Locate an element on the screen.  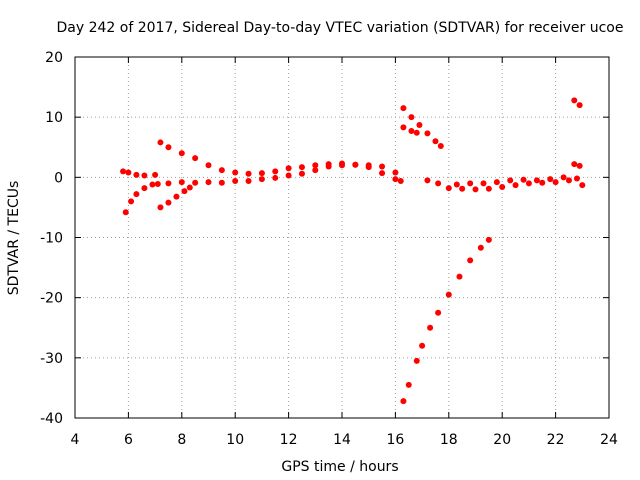
y-tick-labels: -40 -30 -20 -10 0 10 20 is located at coordinates (51, 238).